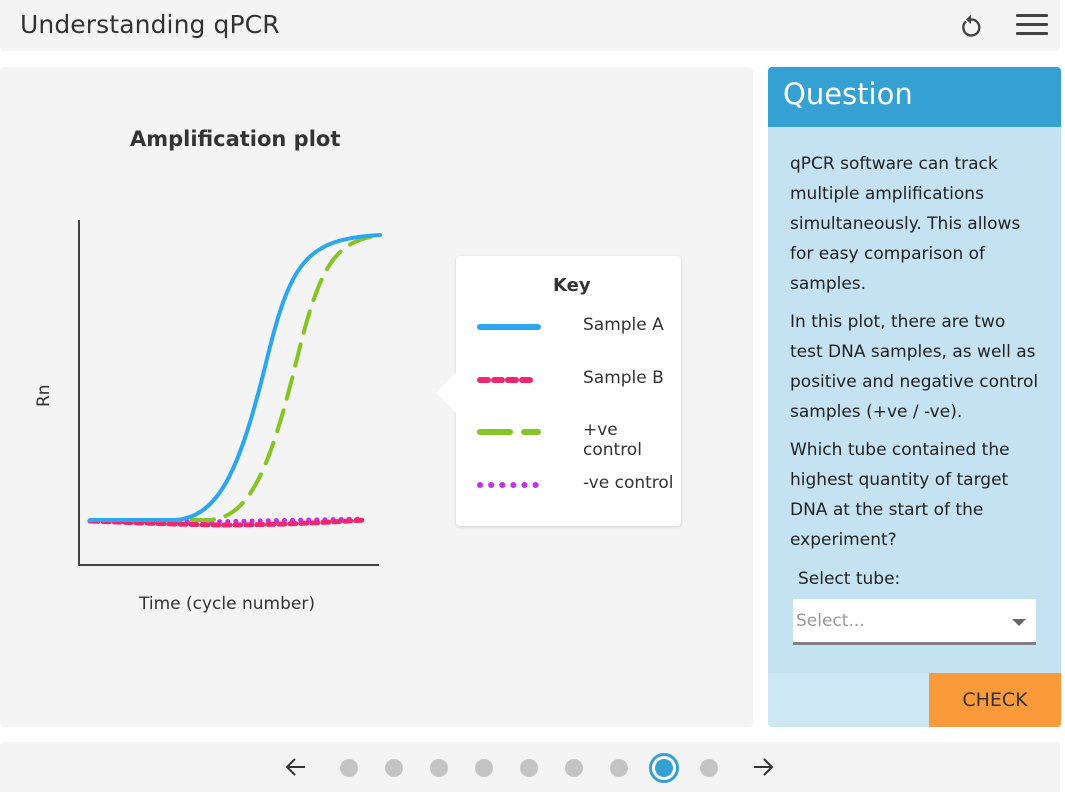 Image resolution: width=1065 pixels, height=792 pixels. Describe the element at coordinates (848, 94) in the screenshot. I see `question-title: Question` at that location.